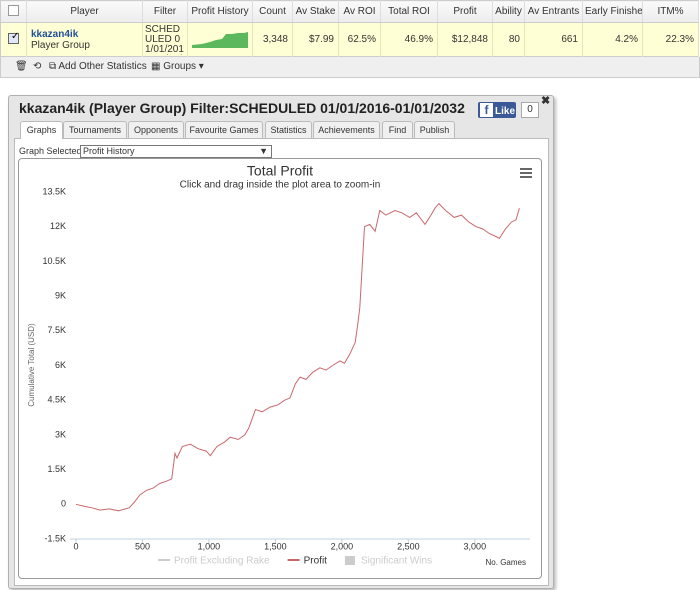 The image size is (700, 590). What do you see at coordinates (316, 561) in the screenshot?
I see `legend-label: Profit` at bounding box center [316, 561].